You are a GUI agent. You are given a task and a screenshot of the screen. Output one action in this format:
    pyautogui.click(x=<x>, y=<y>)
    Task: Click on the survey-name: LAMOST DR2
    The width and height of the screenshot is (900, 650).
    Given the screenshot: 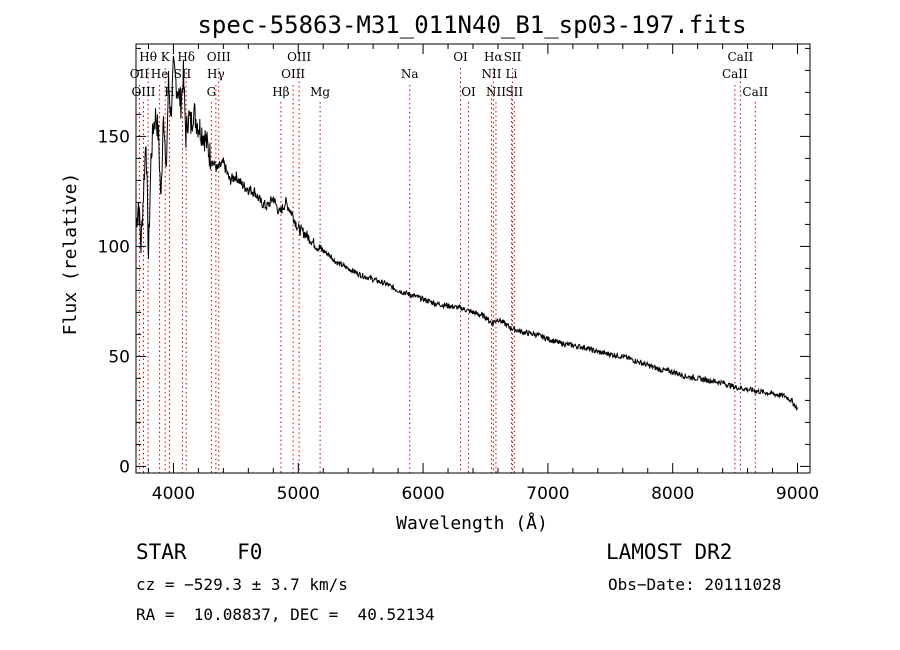 What is the action you would take?
    pyautogui.click(x=669, y=552)
    